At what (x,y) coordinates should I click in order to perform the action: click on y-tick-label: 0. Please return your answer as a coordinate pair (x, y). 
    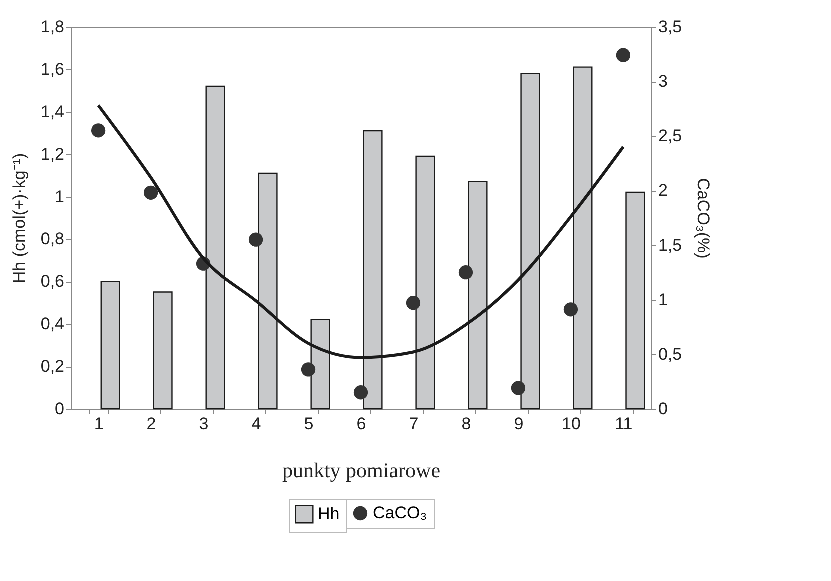
    Looking at the image, I should click on (59, 409).